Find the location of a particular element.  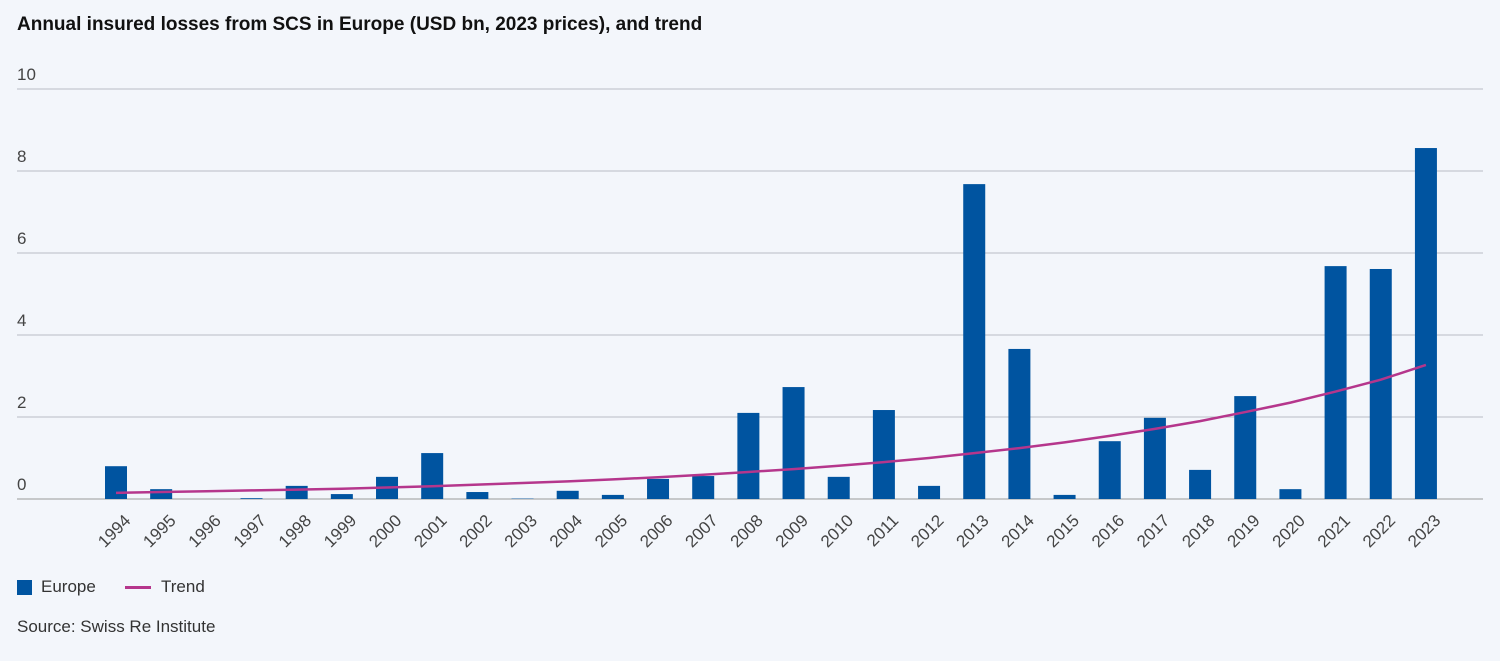

bar-2012 is located at coordinates (929, 492).